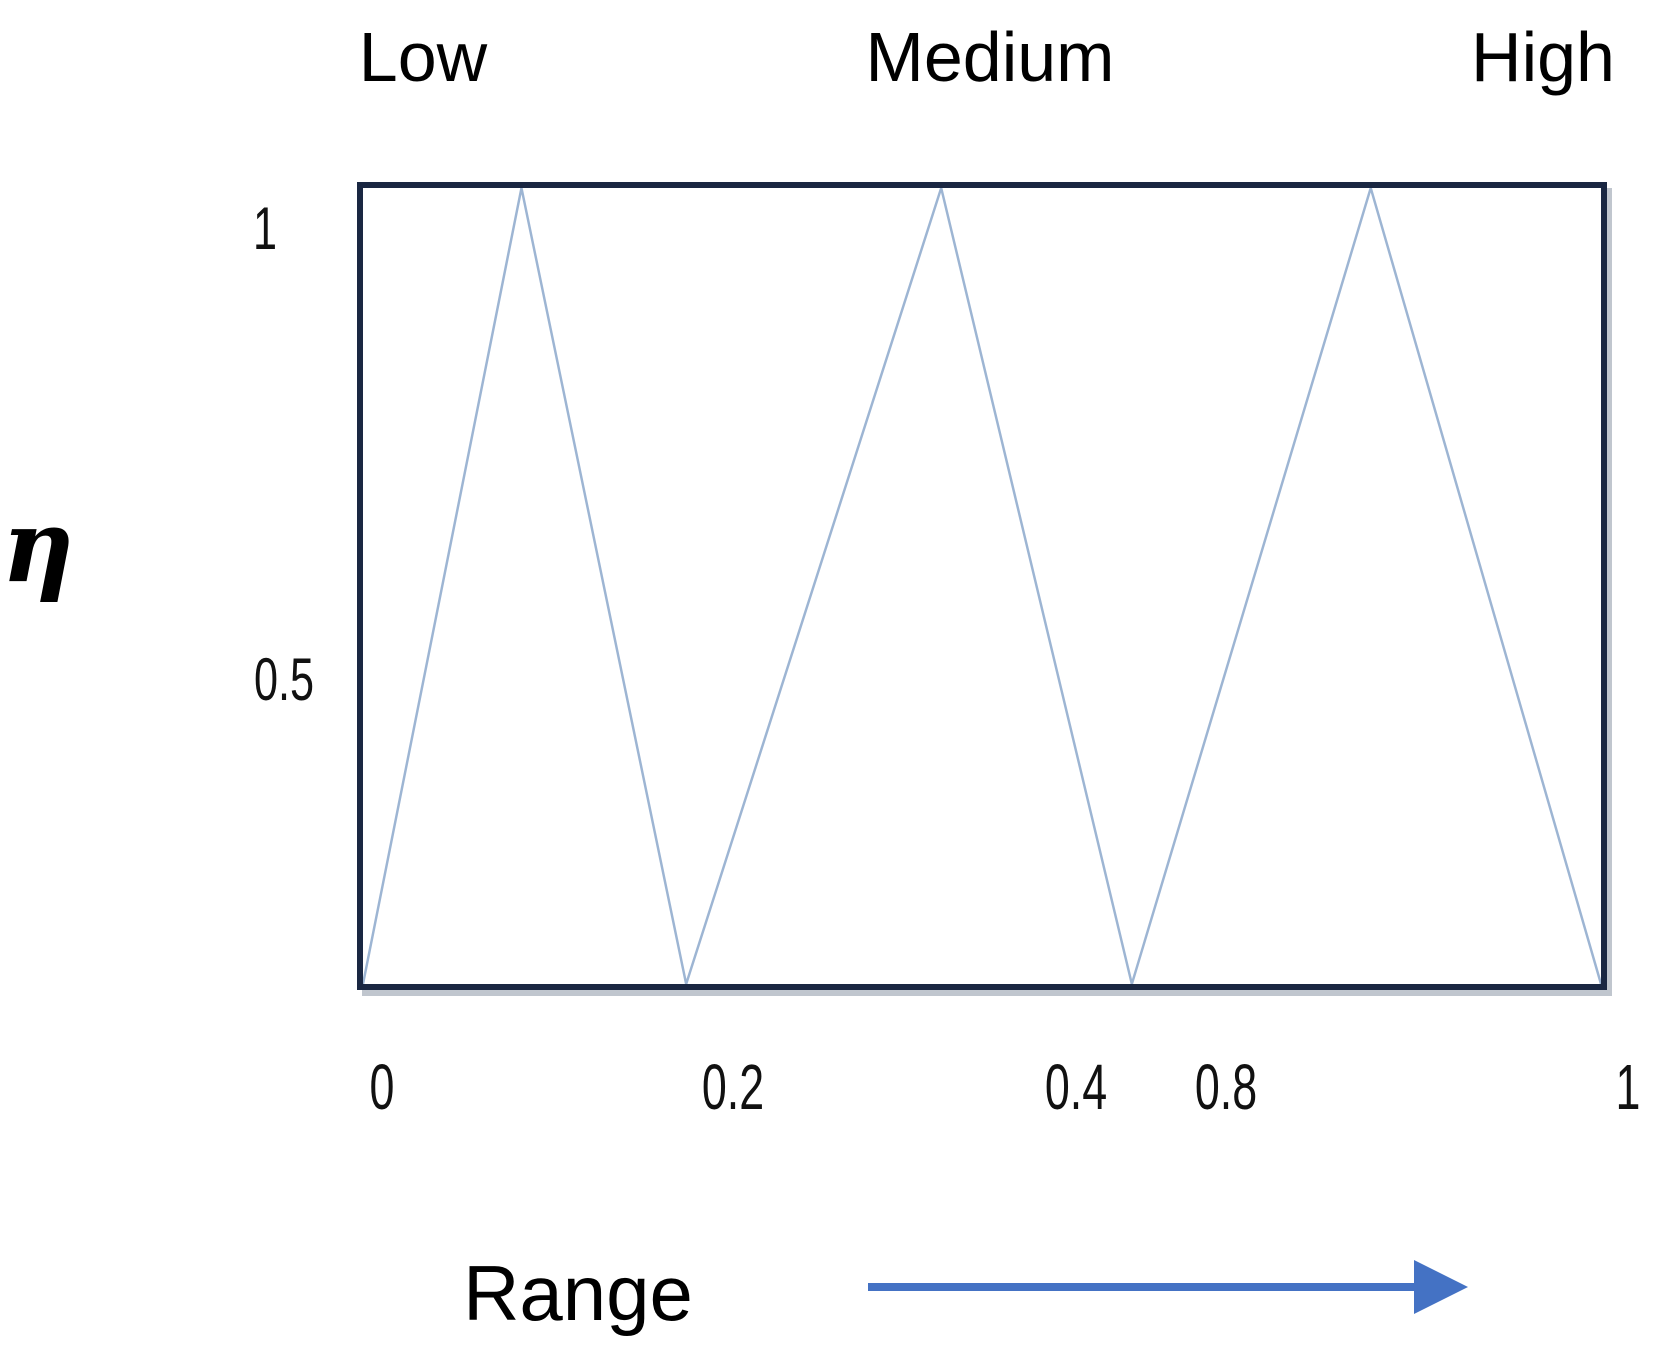 The height and width of the screenshot is (1365, 1679). What do you see at coordinates (38, 546) in the screenshot?
I see `y-axis-label-eta: η` at bounding box center [38, 546].